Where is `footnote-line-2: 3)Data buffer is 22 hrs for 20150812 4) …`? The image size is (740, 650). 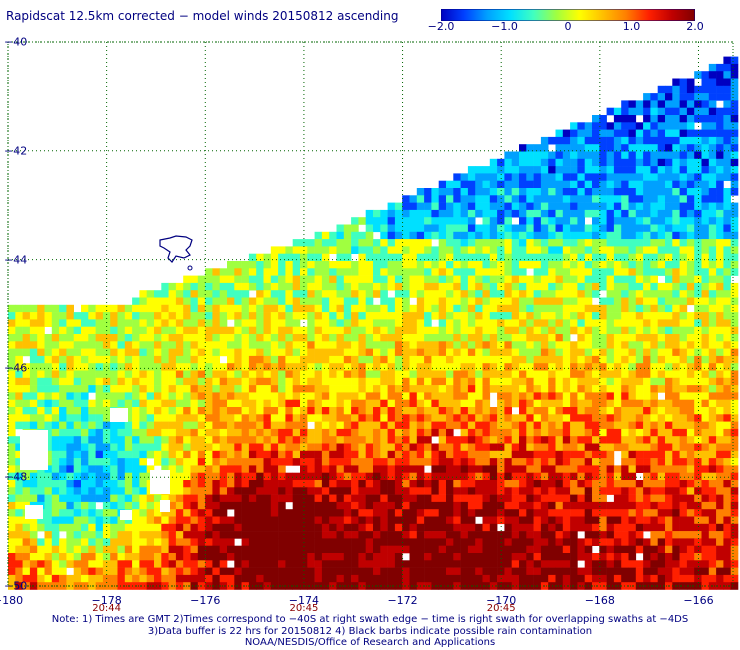 footnote-line-2: 3)Data buffer is 22 hrs for 20150812 4) … is located at coordinates (370, 631).